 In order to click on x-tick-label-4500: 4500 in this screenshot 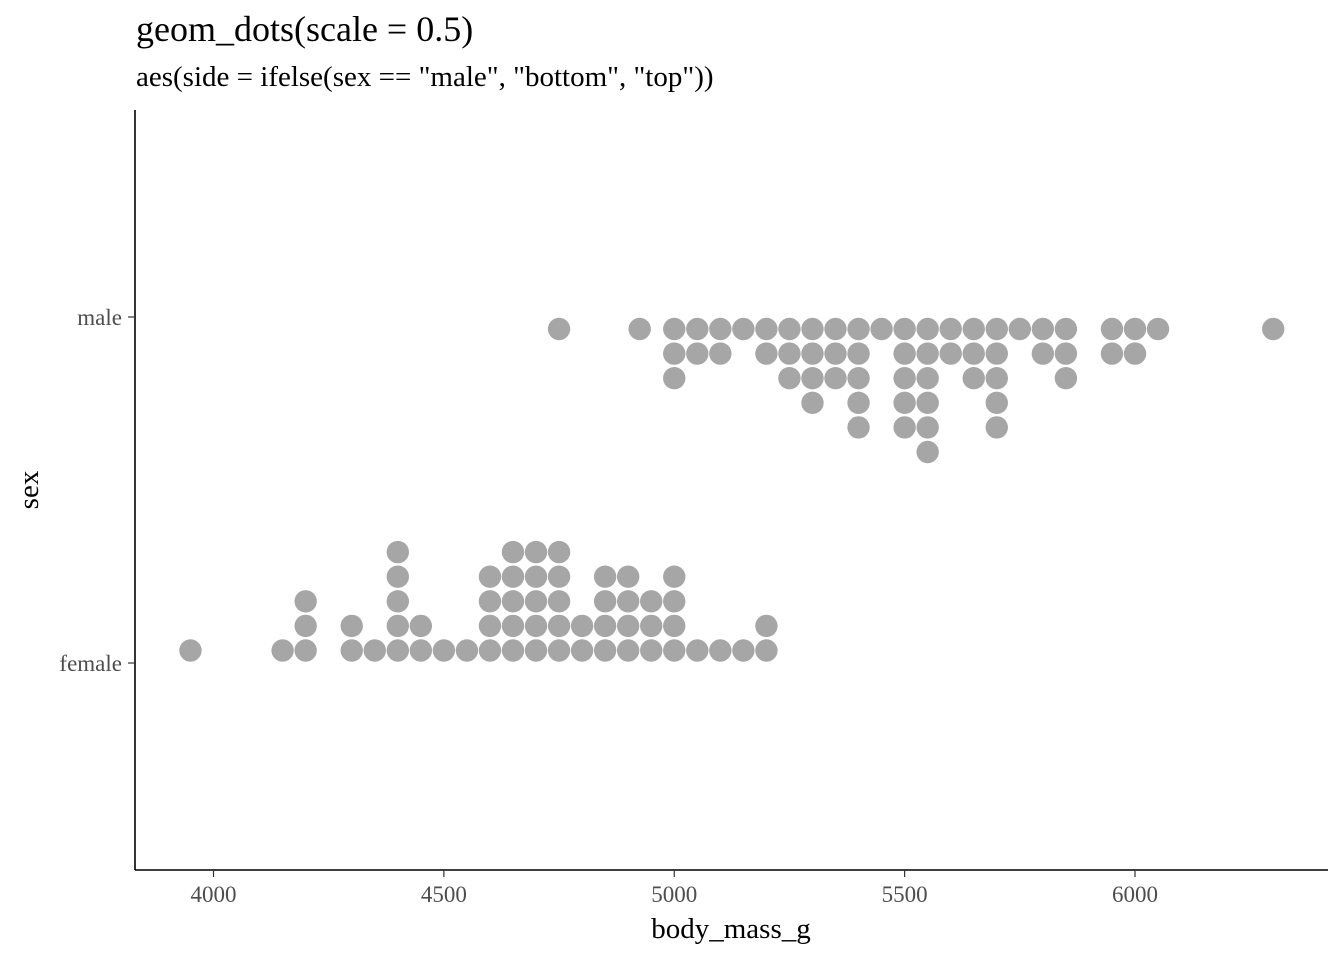, I will do `click(444, 894)`.